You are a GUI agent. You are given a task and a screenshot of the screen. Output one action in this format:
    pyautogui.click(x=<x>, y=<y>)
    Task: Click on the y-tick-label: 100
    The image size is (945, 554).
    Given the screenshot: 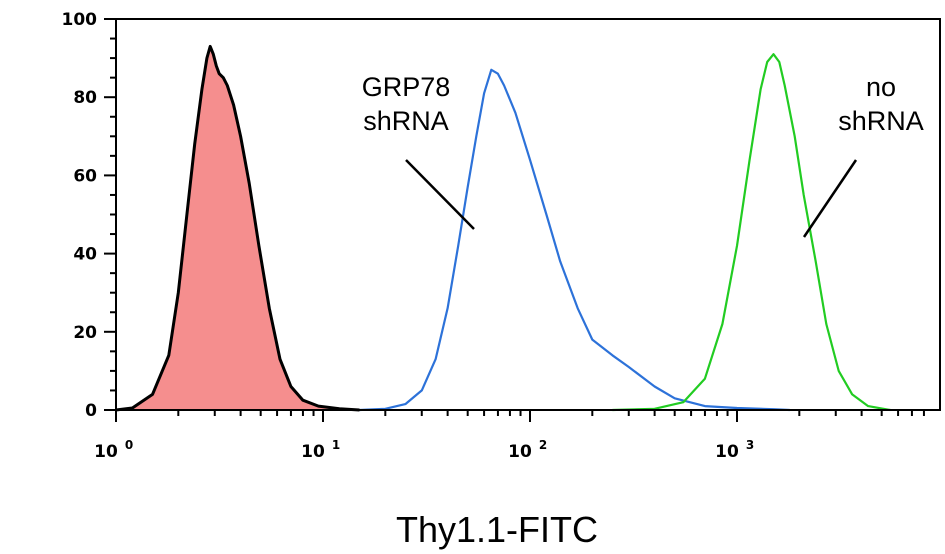 What is the action you would take?
    pyautogui.click(x=80, y=20)
    